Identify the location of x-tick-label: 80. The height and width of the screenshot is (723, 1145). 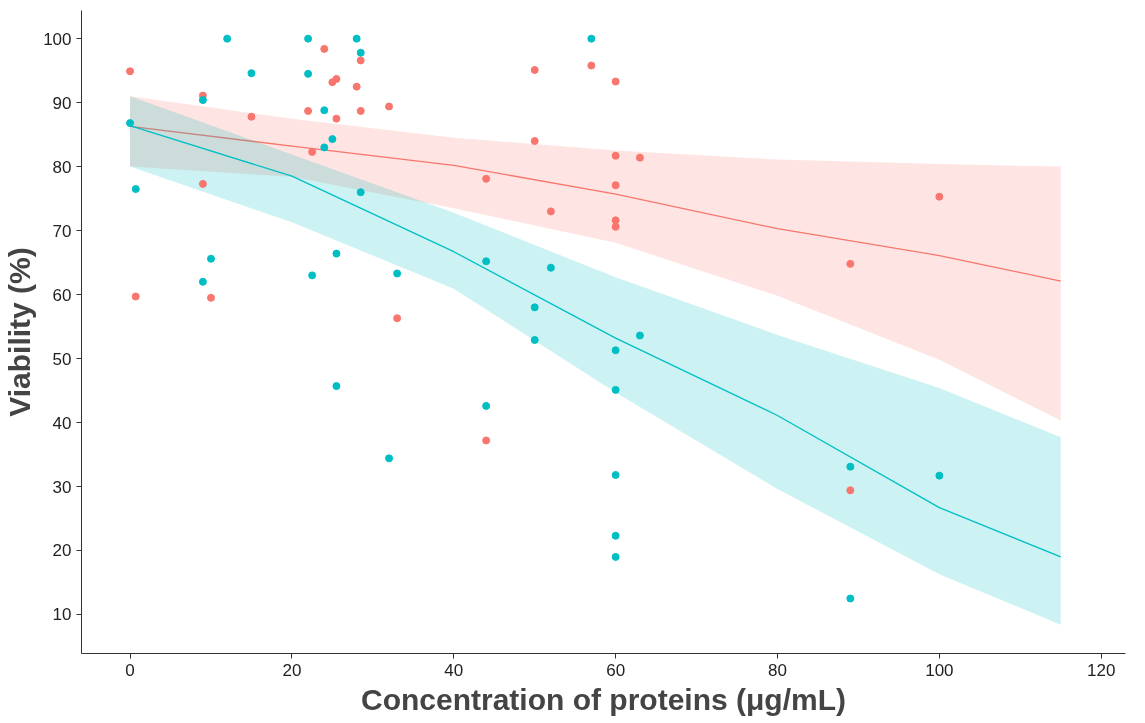
(777, 670).